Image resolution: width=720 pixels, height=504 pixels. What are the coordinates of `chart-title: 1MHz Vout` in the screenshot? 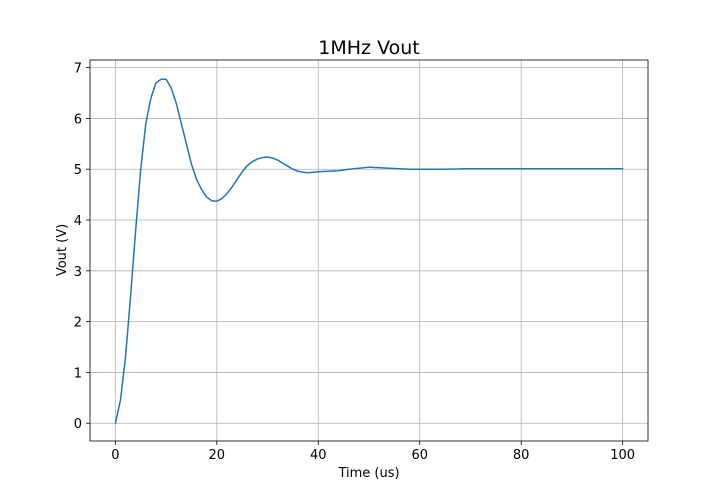 It's located at (368, 48).